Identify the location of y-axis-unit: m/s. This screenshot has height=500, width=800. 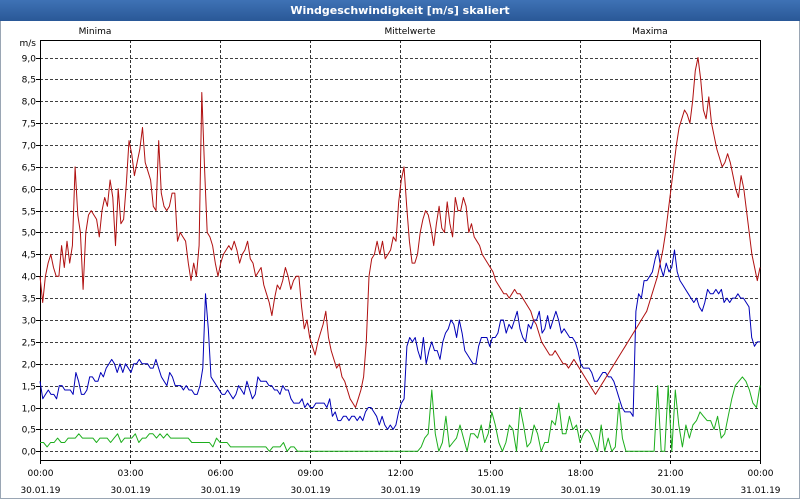
(28, 44).